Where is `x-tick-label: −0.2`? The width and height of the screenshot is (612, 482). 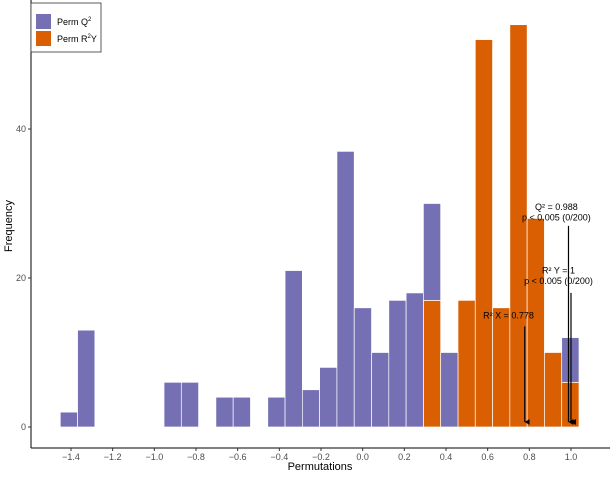
x-tick-label: −0.2 is located at coordinates (321, 457).